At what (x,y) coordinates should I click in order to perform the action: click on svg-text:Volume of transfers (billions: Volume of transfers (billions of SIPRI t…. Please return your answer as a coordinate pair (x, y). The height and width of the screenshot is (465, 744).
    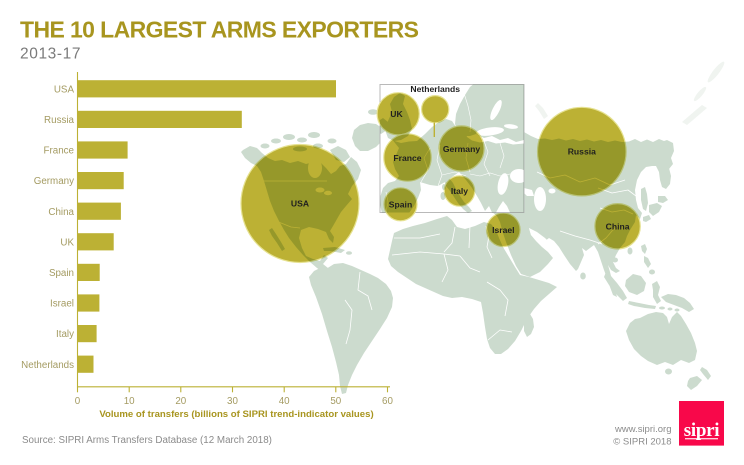
    Looking at the image, I should click on (236, 414).